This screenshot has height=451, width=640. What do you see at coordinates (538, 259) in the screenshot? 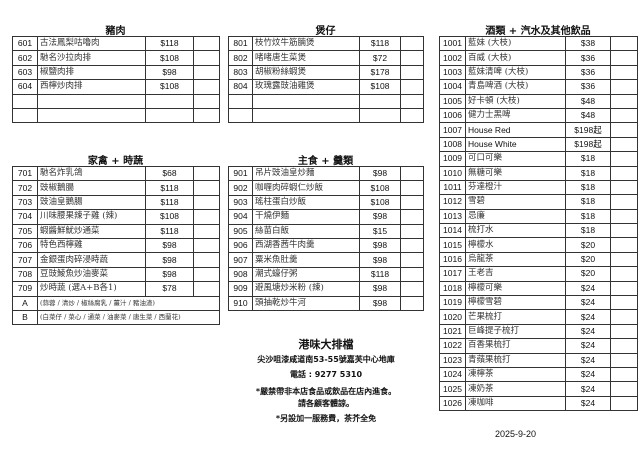
I see `menu-item-row: 1016 烏龍茶 $20` at bounding box center [538, 259].